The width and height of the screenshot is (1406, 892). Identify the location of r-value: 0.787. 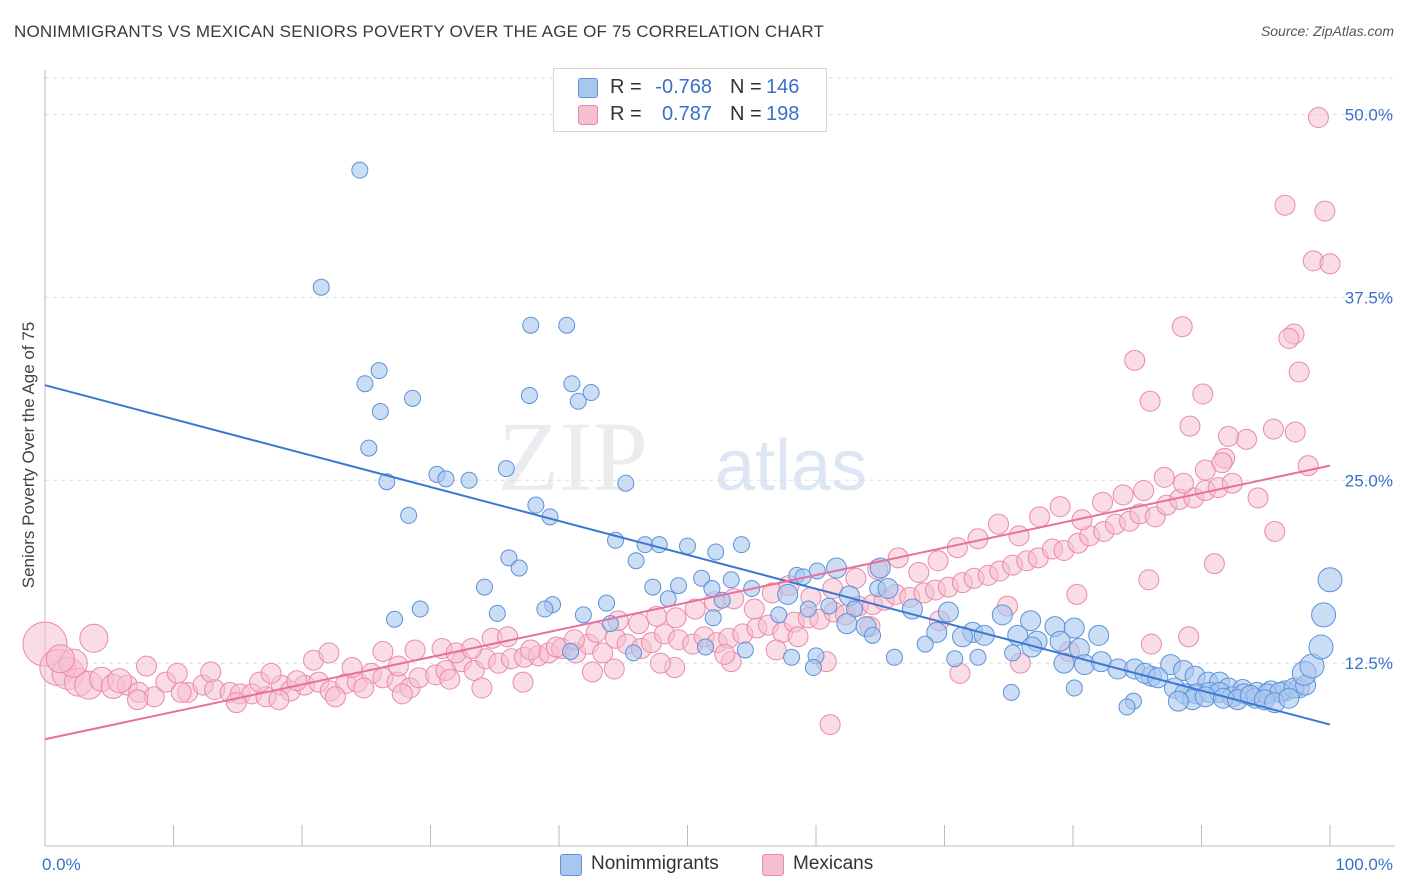
(686, 114).